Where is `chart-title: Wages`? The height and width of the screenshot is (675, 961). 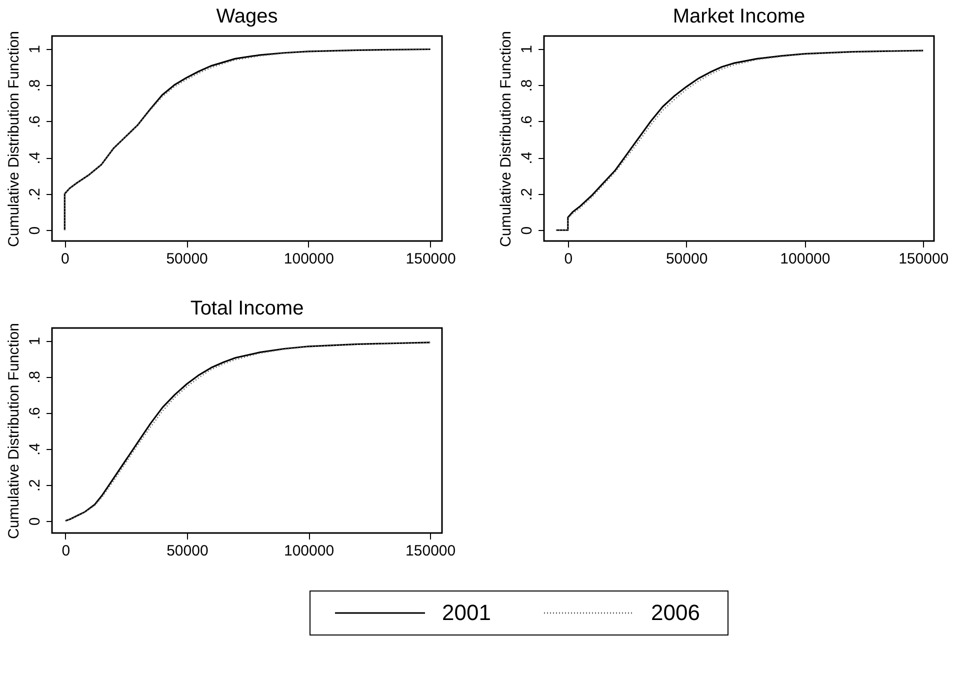
chart-title: Wages is located at coordinates (247, 17).